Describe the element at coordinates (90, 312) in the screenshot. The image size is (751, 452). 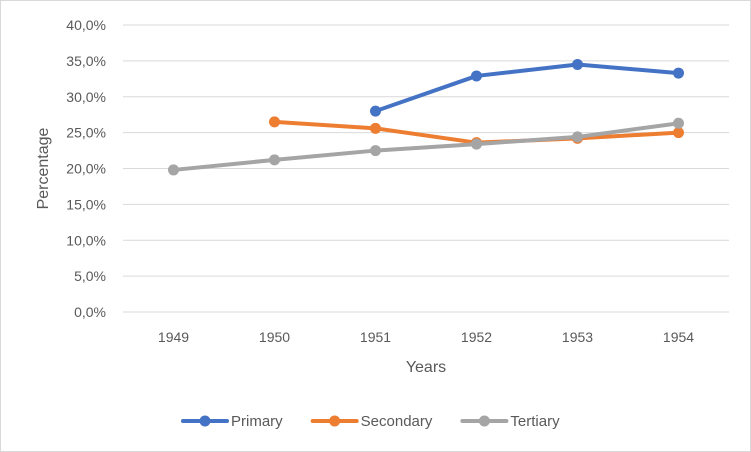
I see `y-tick-label: 0,0%` at that location.